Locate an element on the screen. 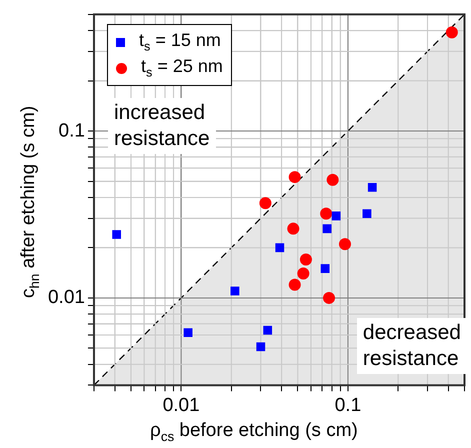  legend-label: t$_{s}$ = 15 nm is located at coordinates (180, 42).